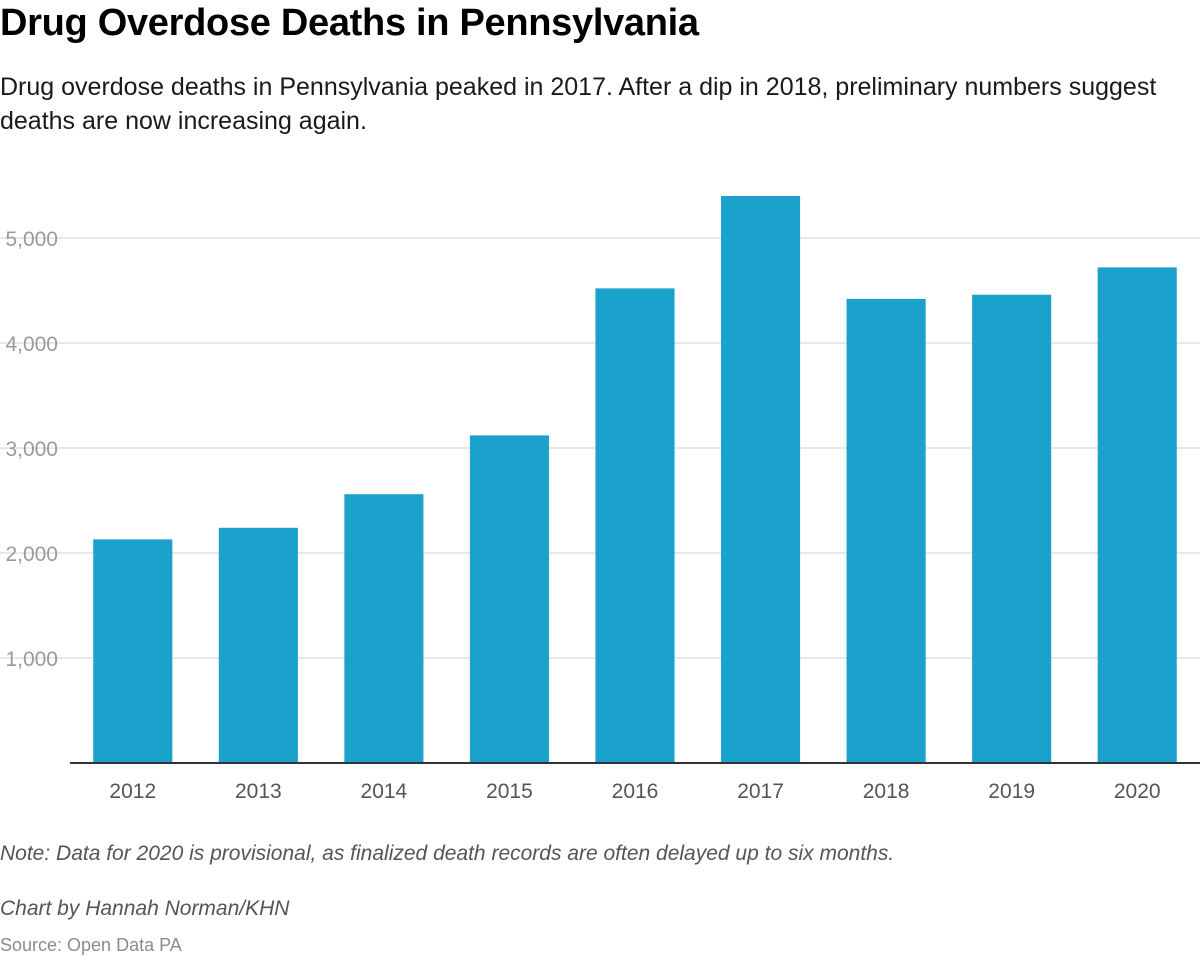 The width and height of the screenshot is (1200, 980). What do you see at coordinates (384, 628) in the screenshot?
I see `bar-2014` at bounding box center [384, 628].